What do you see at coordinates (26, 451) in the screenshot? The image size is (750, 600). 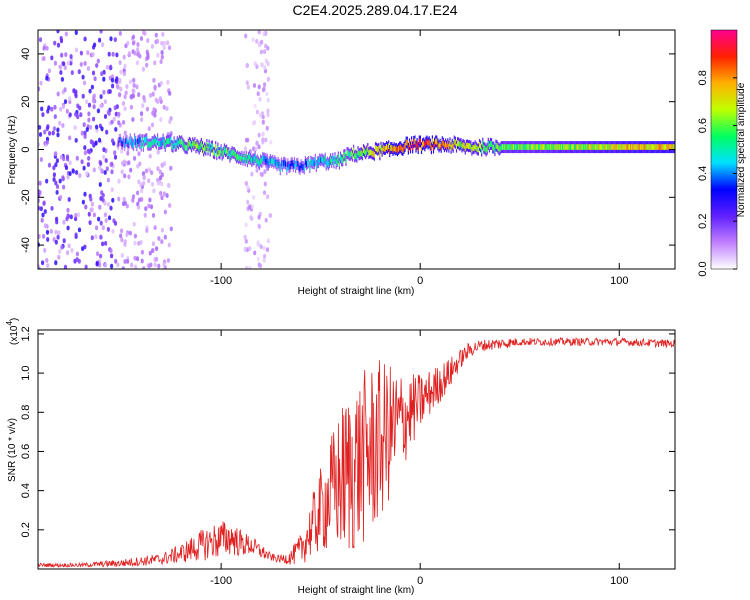 I see `snr-y-tick-label: 0.6` at bounding box center [26, 451].